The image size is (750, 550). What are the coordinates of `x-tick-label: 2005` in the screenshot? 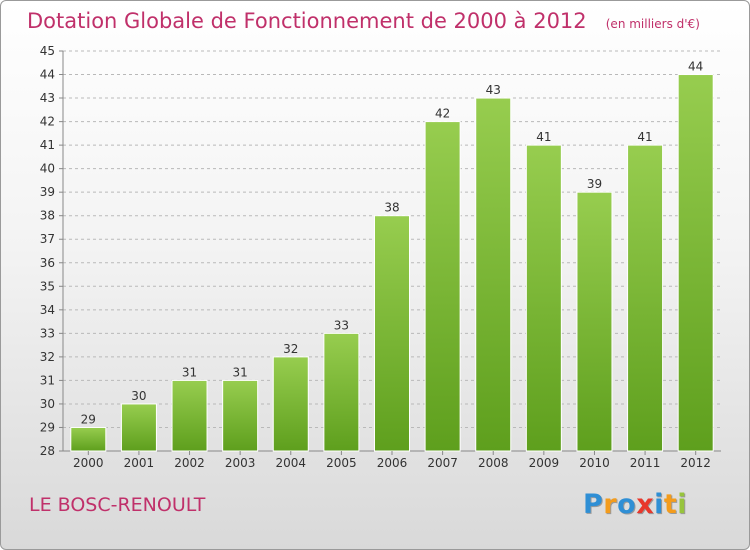 It's located at (341, 463).